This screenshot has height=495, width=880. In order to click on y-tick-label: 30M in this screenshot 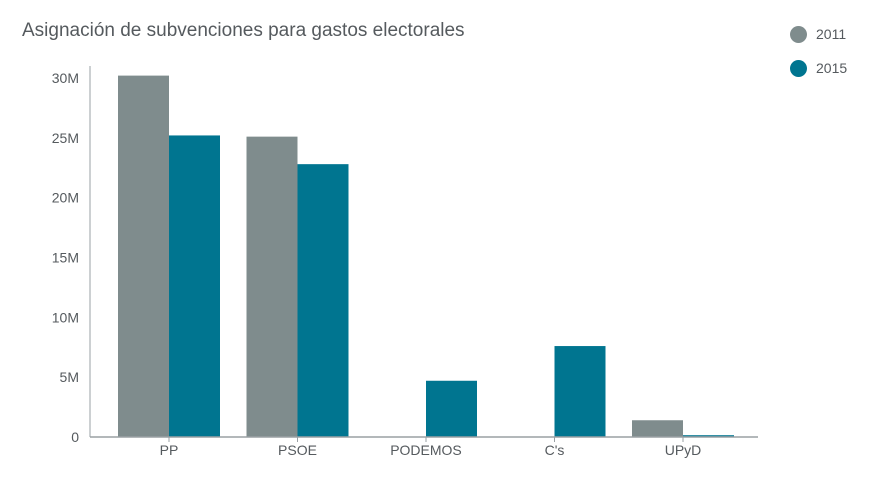, I will do `click(65, 78)`.